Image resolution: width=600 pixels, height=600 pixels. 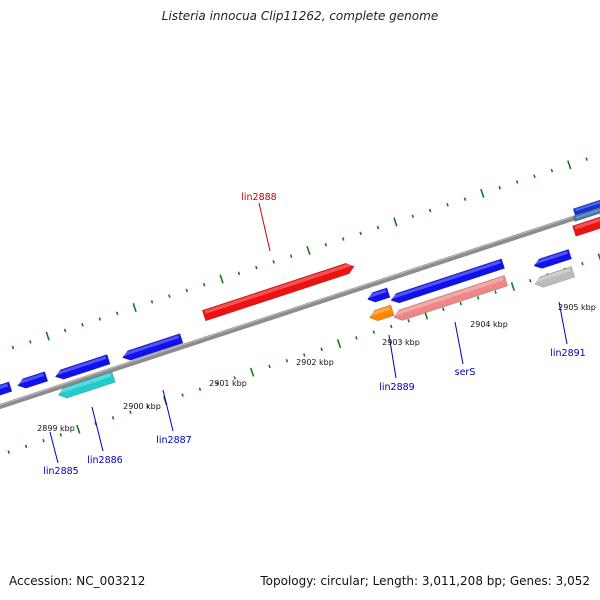 What do you see at coordinates (563, 323) in the screenshot?
I see `lin2891-leader-line` at bounding box center [563, 323].